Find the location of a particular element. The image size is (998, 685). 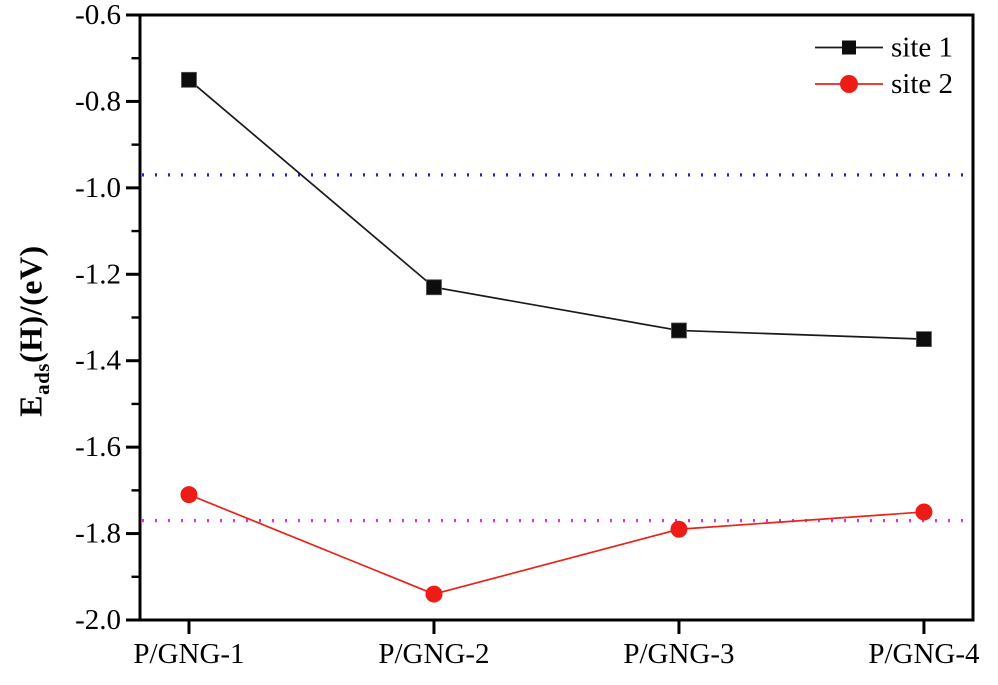

y-axis-title-rest: (H)/(eV) is located at coordinates (30, 304).